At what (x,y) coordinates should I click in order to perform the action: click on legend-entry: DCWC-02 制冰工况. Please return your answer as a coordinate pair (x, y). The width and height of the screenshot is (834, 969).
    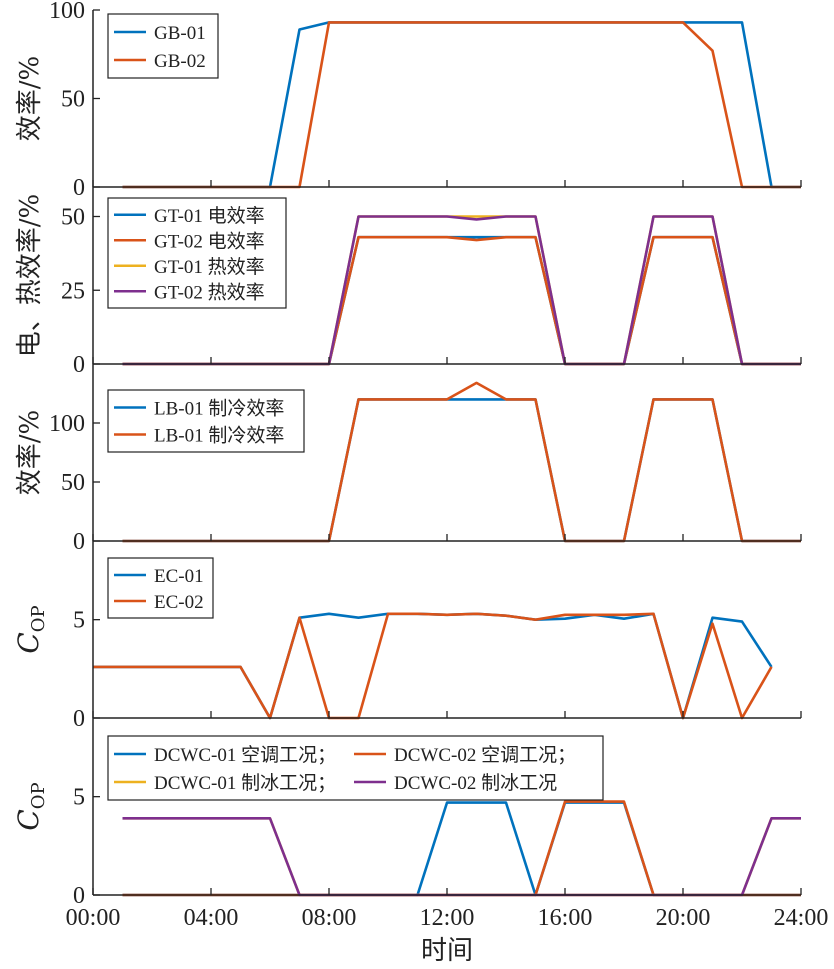
    Looking at the image, I should click on (475, 783).